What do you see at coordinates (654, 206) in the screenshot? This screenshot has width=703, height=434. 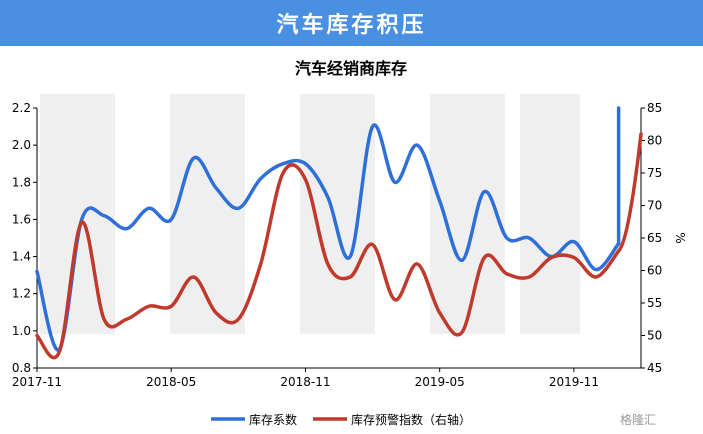 I see `y-right-tick-label: 70` at bounding box center [654, 206].